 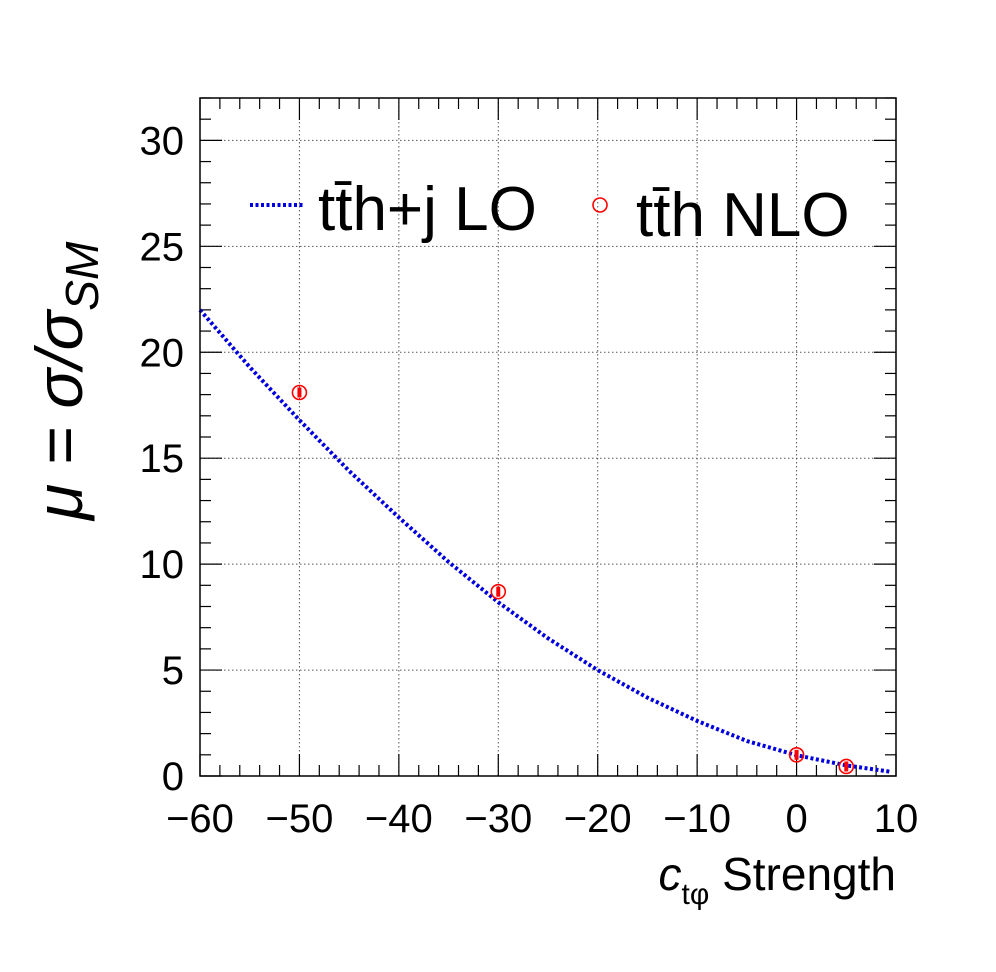 I want to click on x-tick-label: −50, so click(x=299, y=819).